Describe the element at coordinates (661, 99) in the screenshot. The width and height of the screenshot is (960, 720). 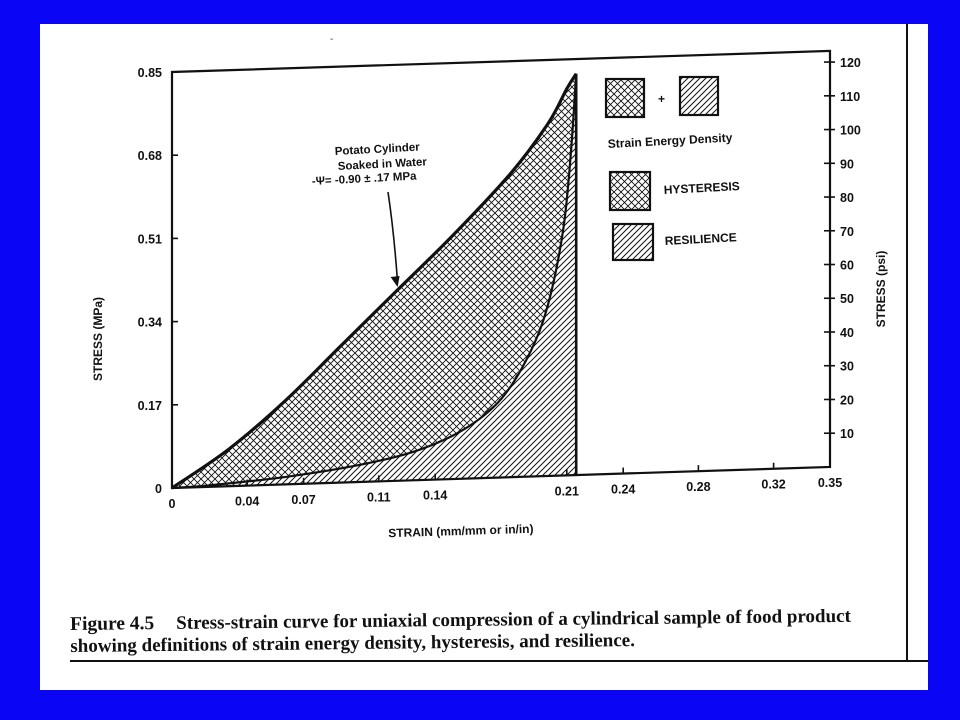
I see `legend-plus: +` at that location.